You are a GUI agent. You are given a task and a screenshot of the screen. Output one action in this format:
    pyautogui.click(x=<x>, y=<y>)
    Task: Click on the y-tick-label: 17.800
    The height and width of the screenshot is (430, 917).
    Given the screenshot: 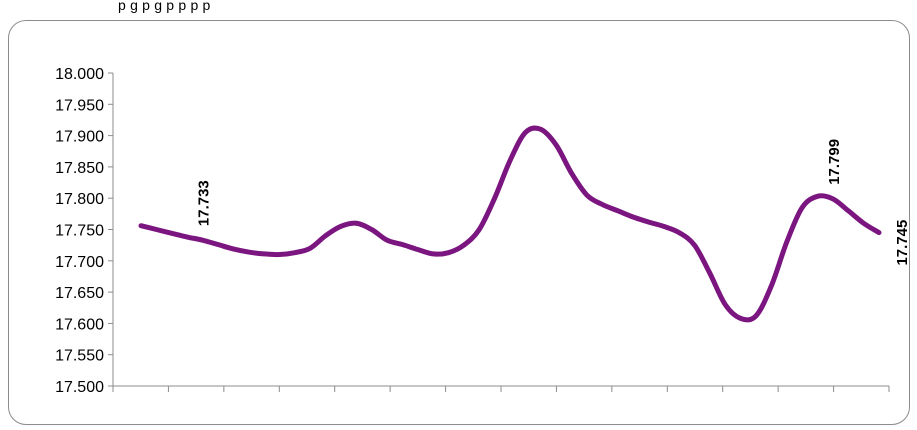 What is the action you would take?
    pyautogui.click(x=79, y=199)
    